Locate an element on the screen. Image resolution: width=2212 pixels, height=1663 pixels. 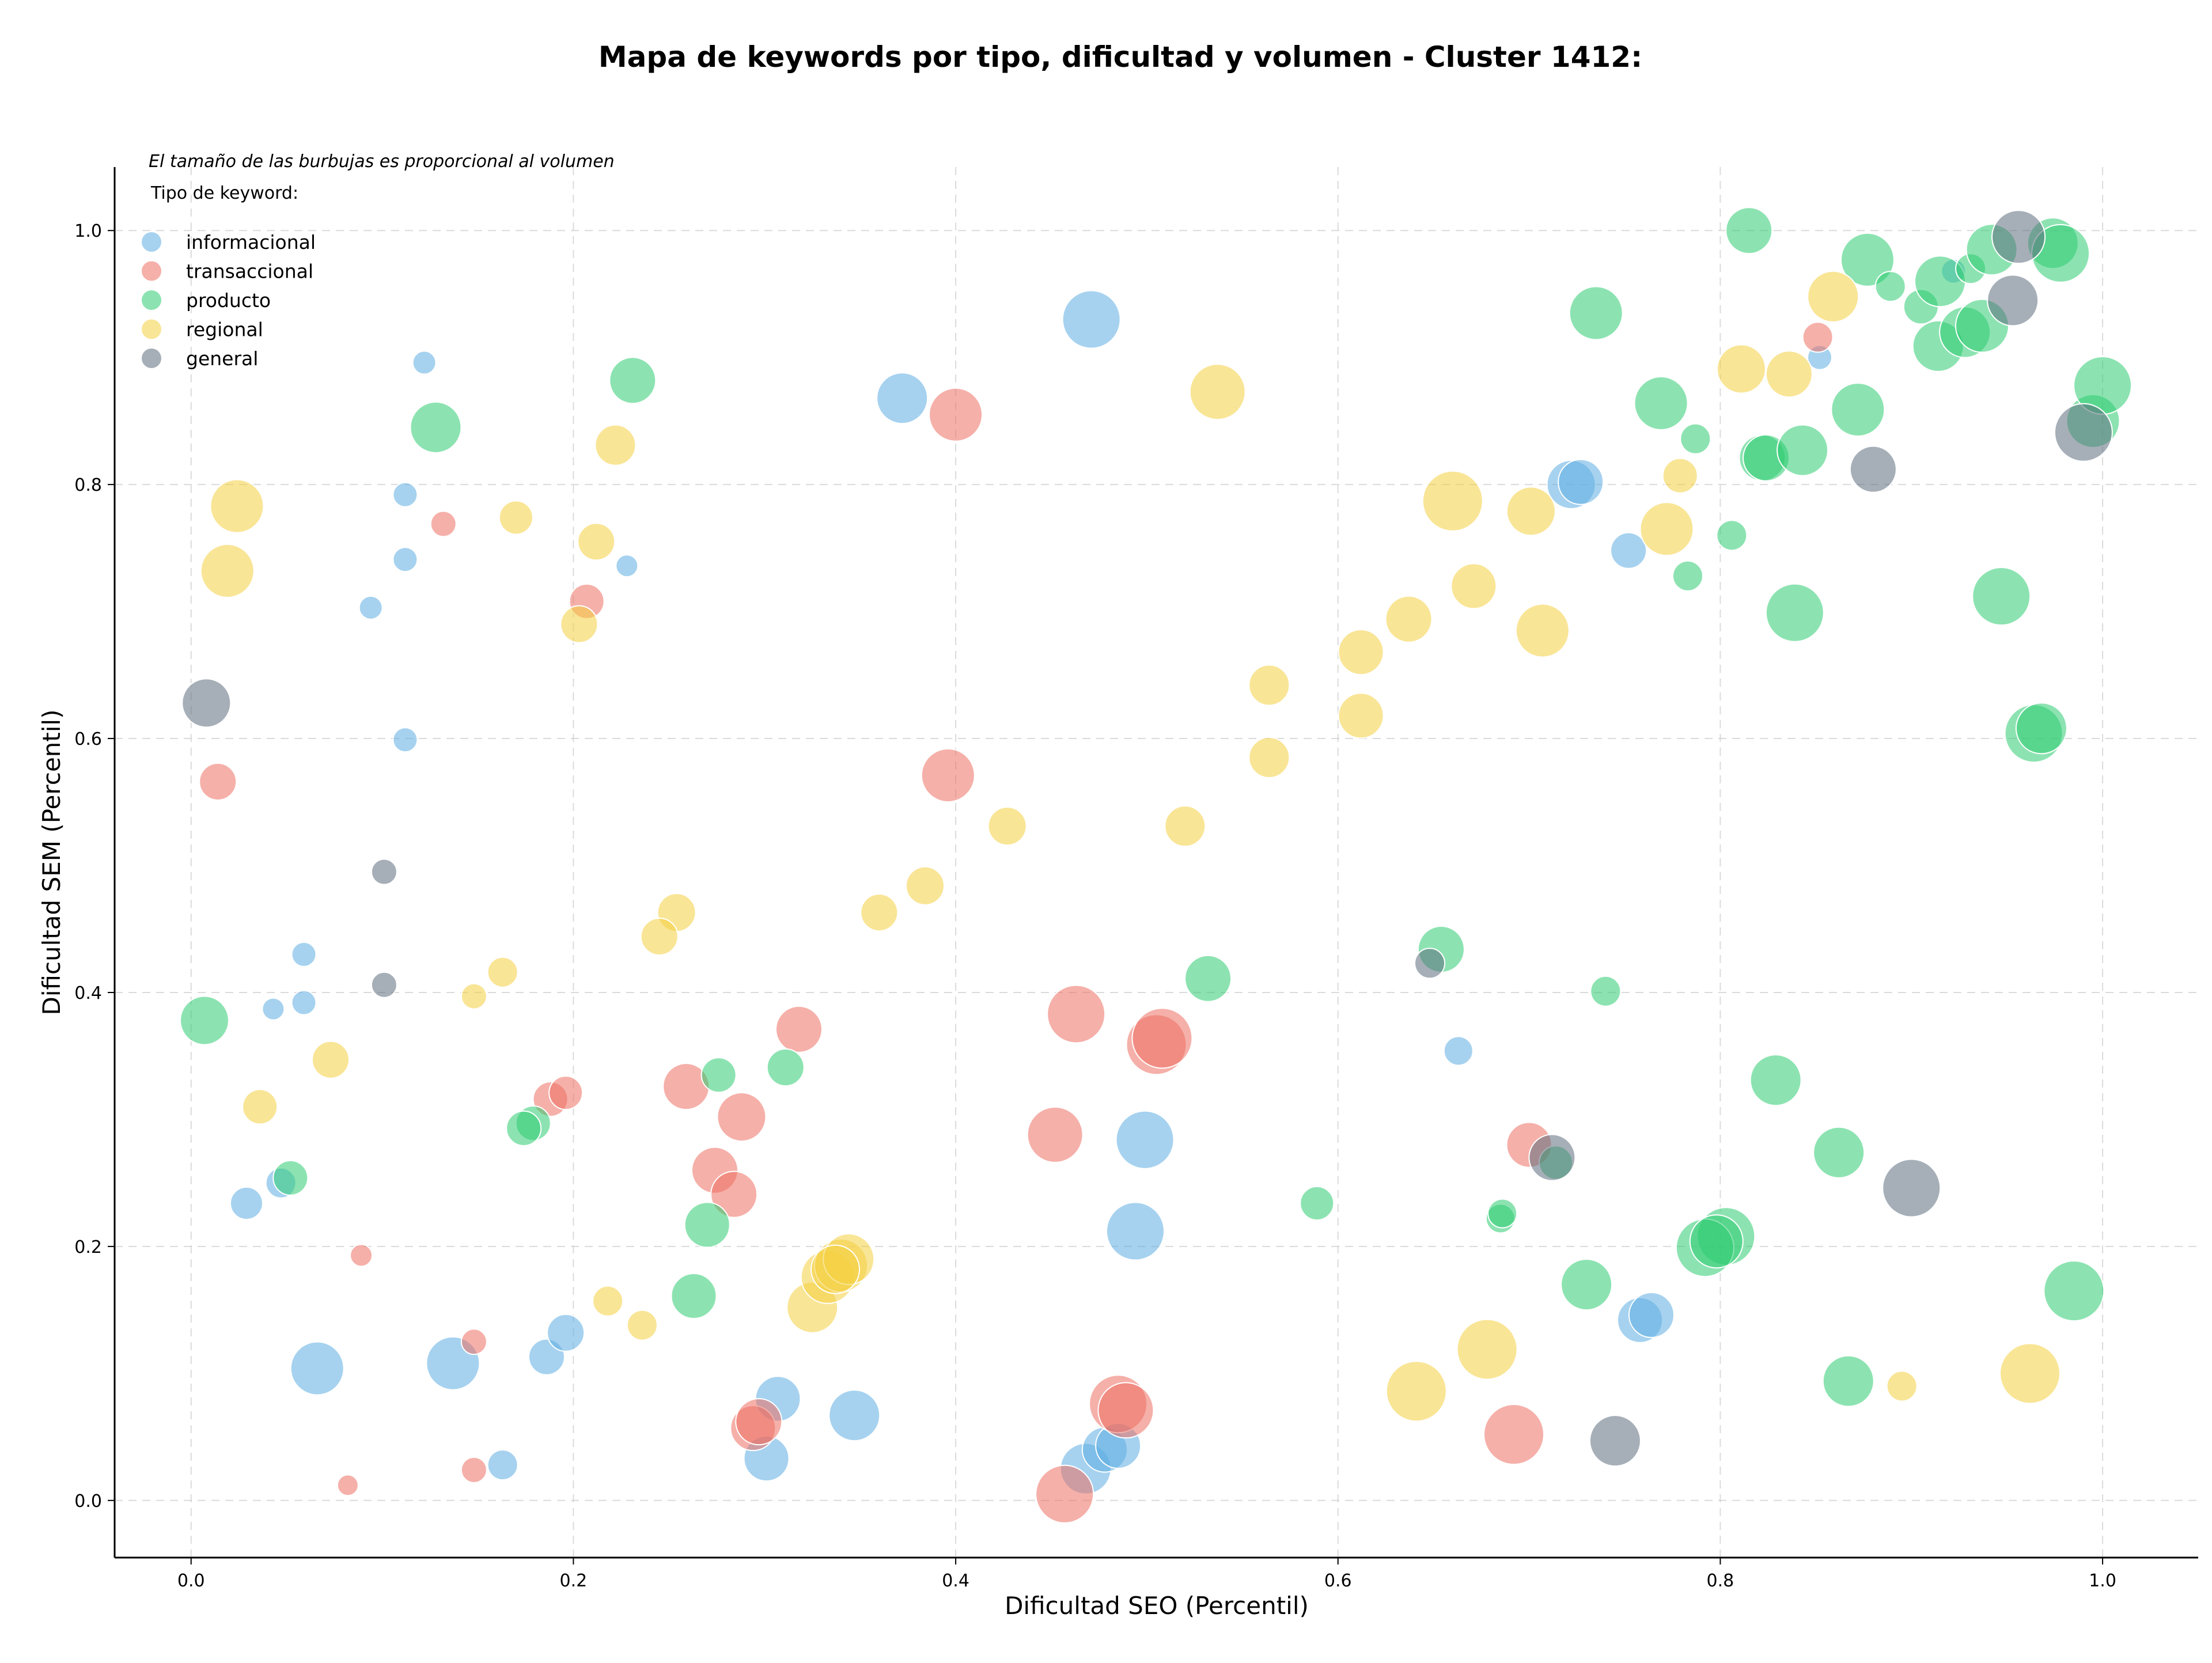
legend-marker-regional is located at coordinates (151, 329).